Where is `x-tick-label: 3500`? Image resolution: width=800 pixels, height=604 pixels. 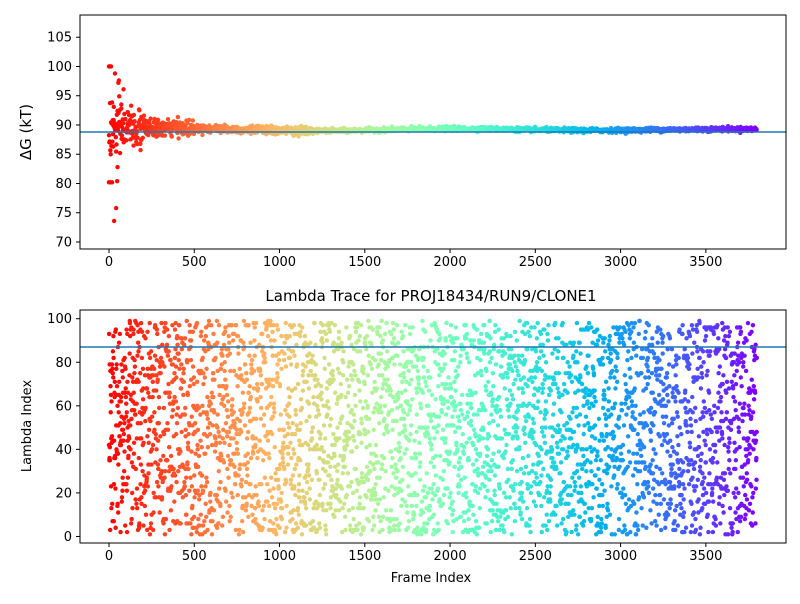 x-tick-label: 3500 is located at coordinates (705, 262).